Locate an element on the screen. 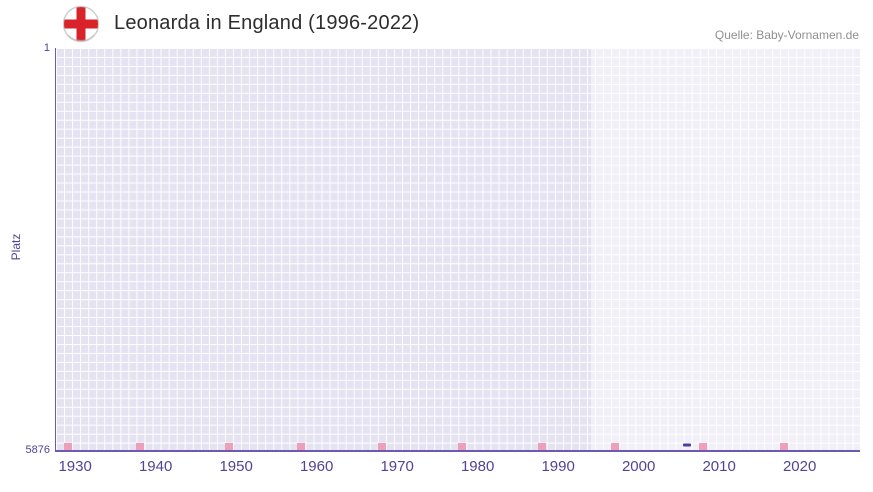 The height and width of the screenshot is (492, 873). y-axis-bottom-label: 5876 is located at coordinates (37, 450).